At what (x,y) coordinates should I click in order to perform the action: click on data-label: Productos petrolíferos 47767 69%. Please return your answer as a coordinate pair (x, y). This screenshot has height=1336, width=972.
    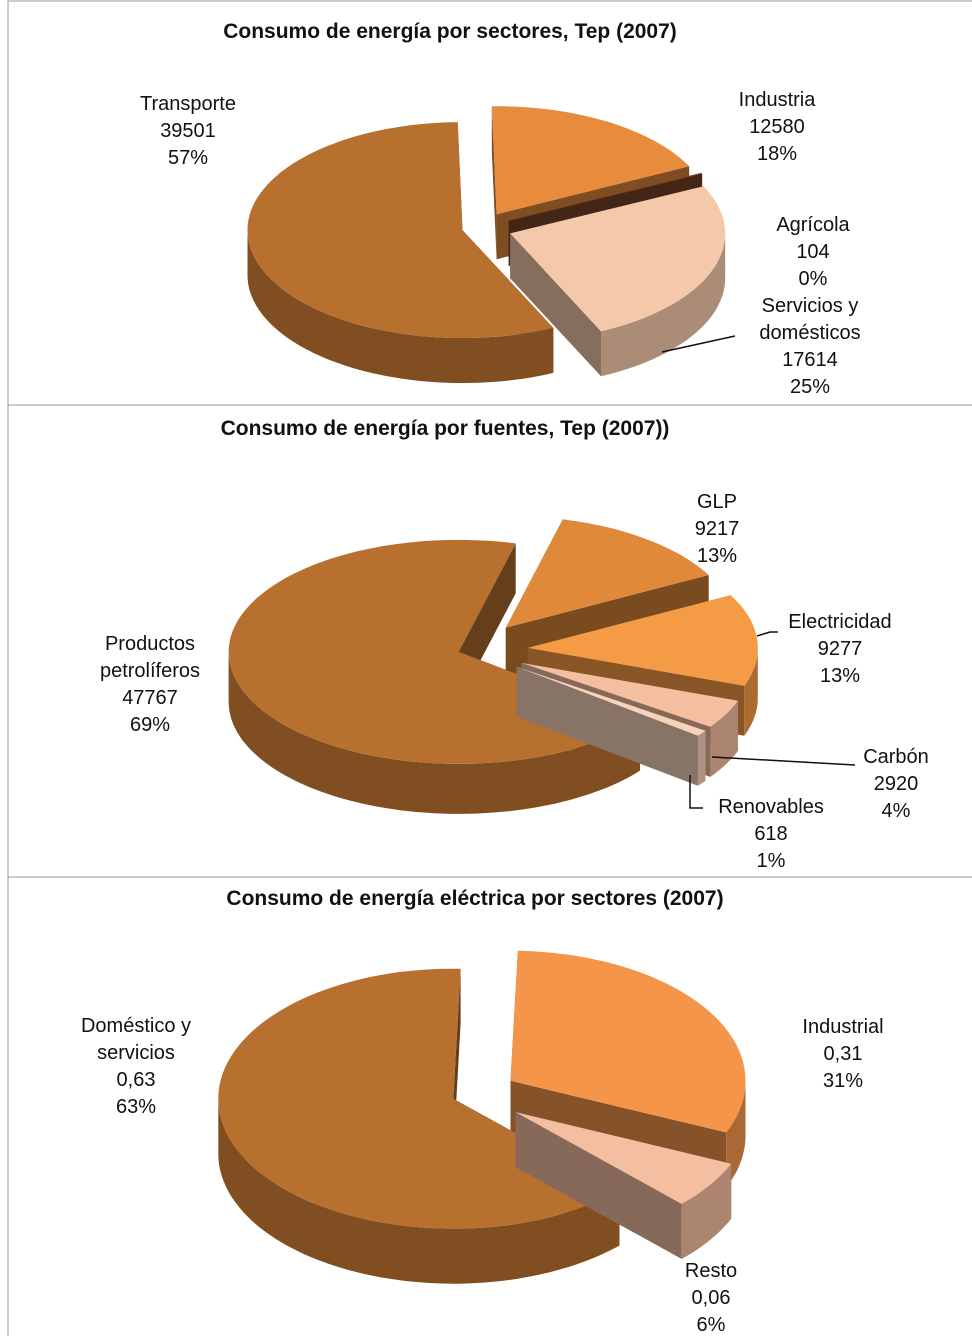
    Looking at the image, I should click on (150, 685).